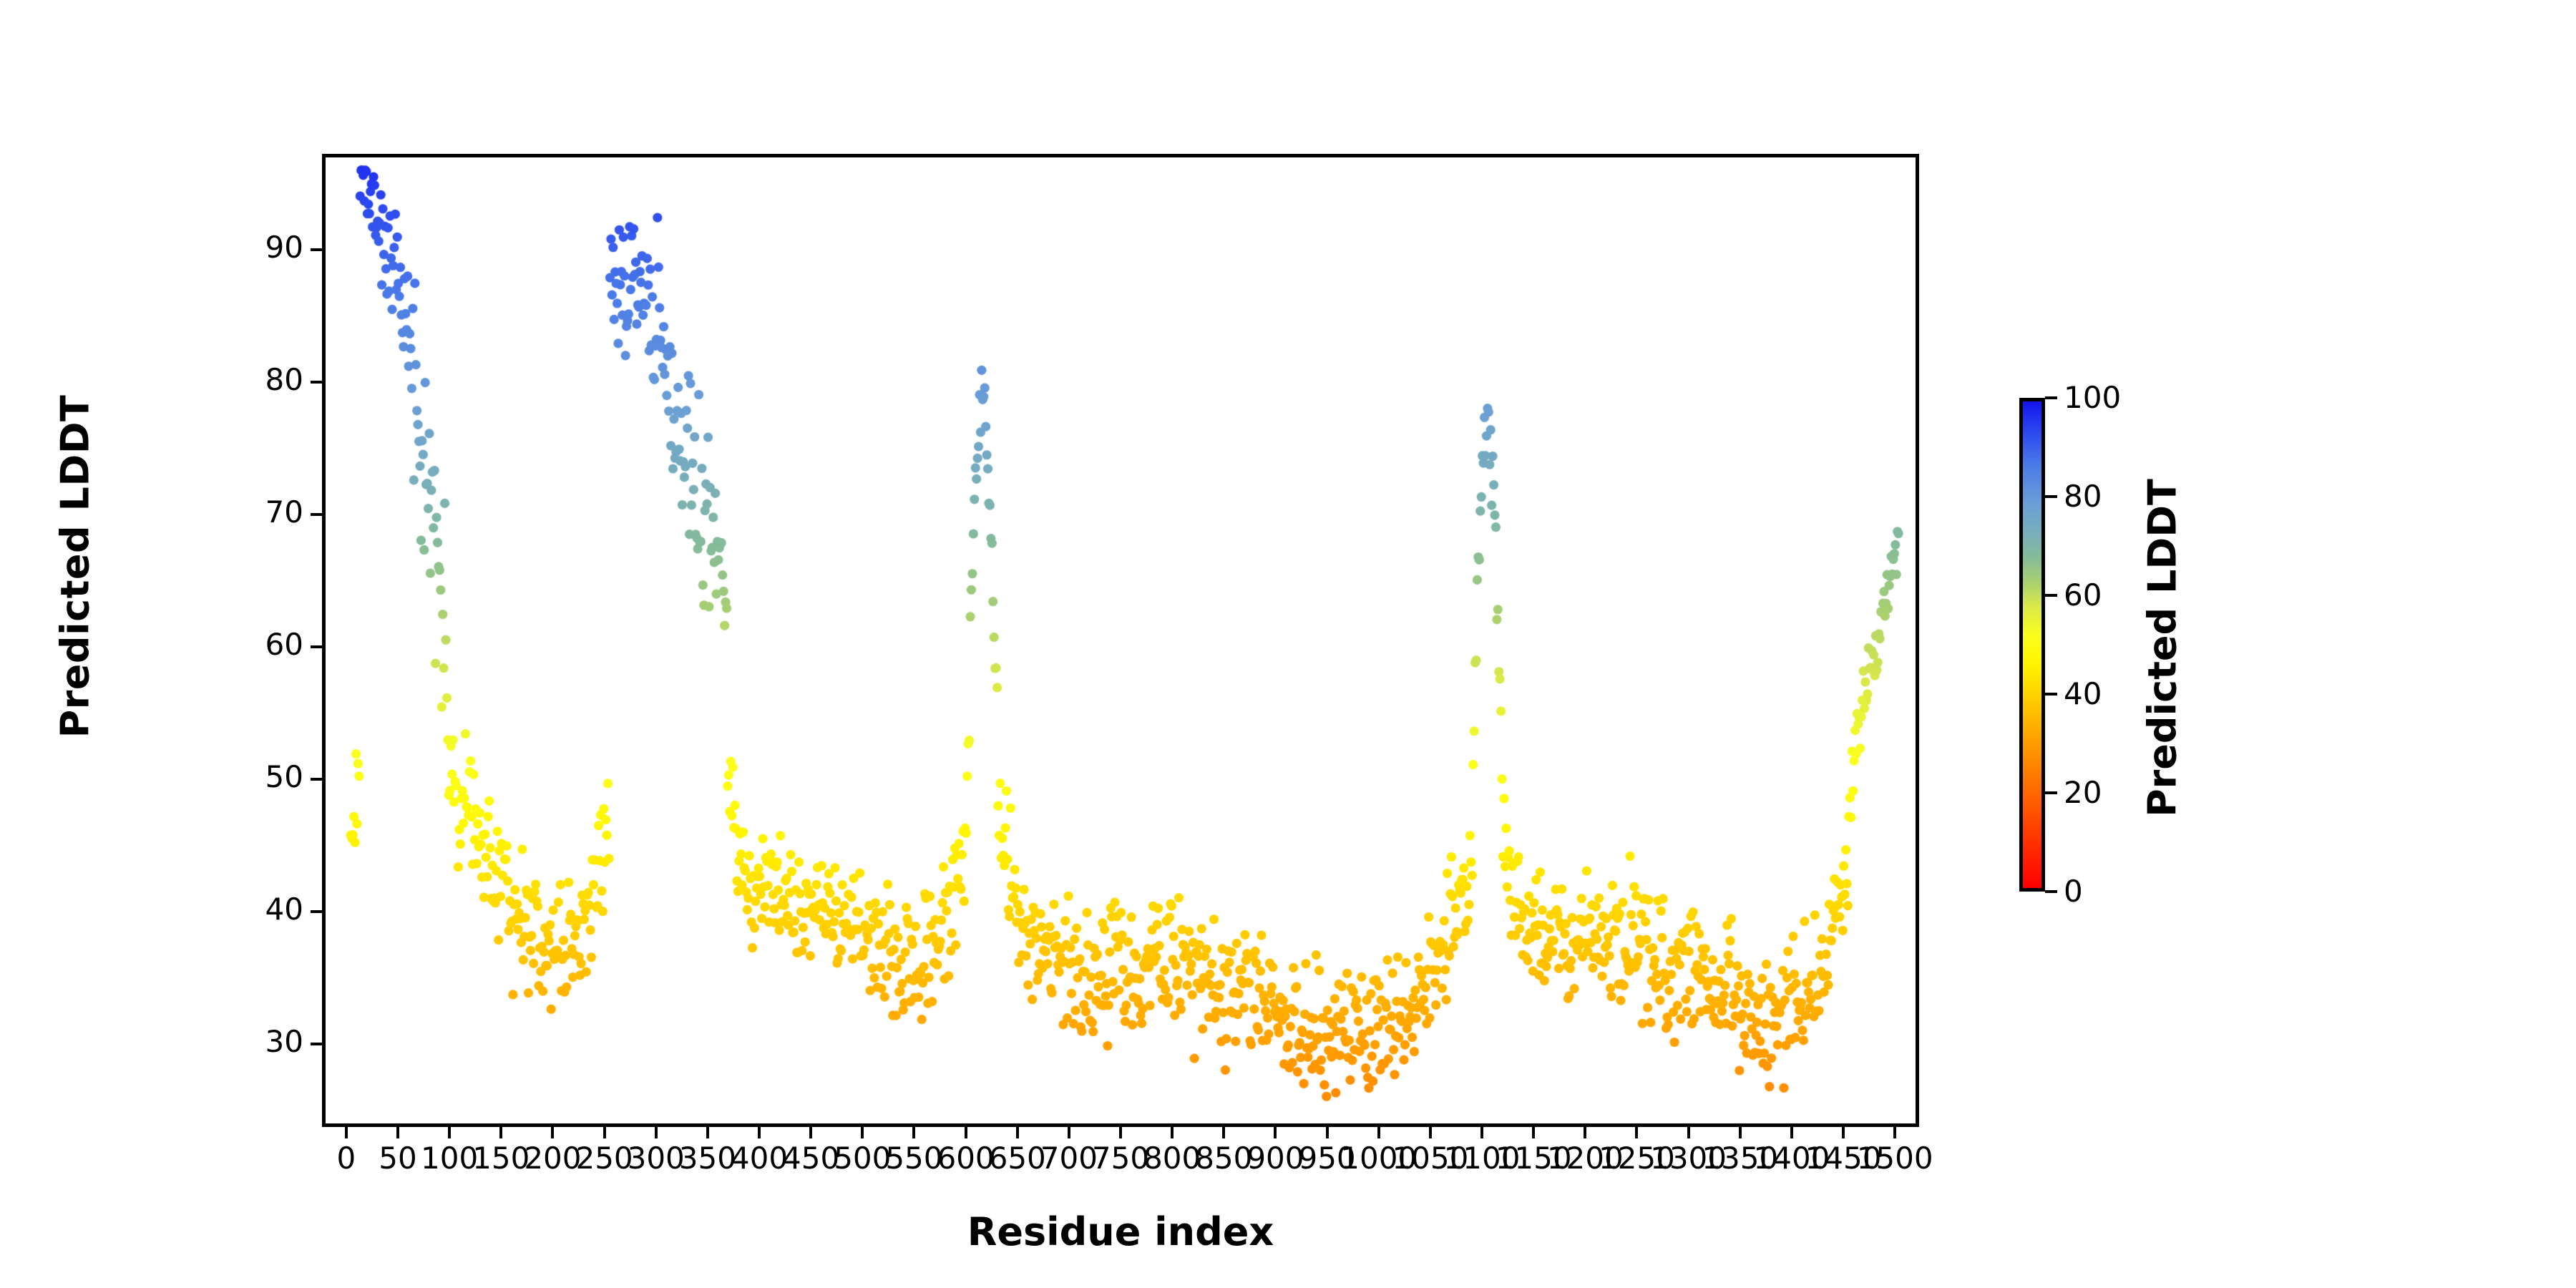  I want to click on y-tick-label: 50, so click(284, 777).